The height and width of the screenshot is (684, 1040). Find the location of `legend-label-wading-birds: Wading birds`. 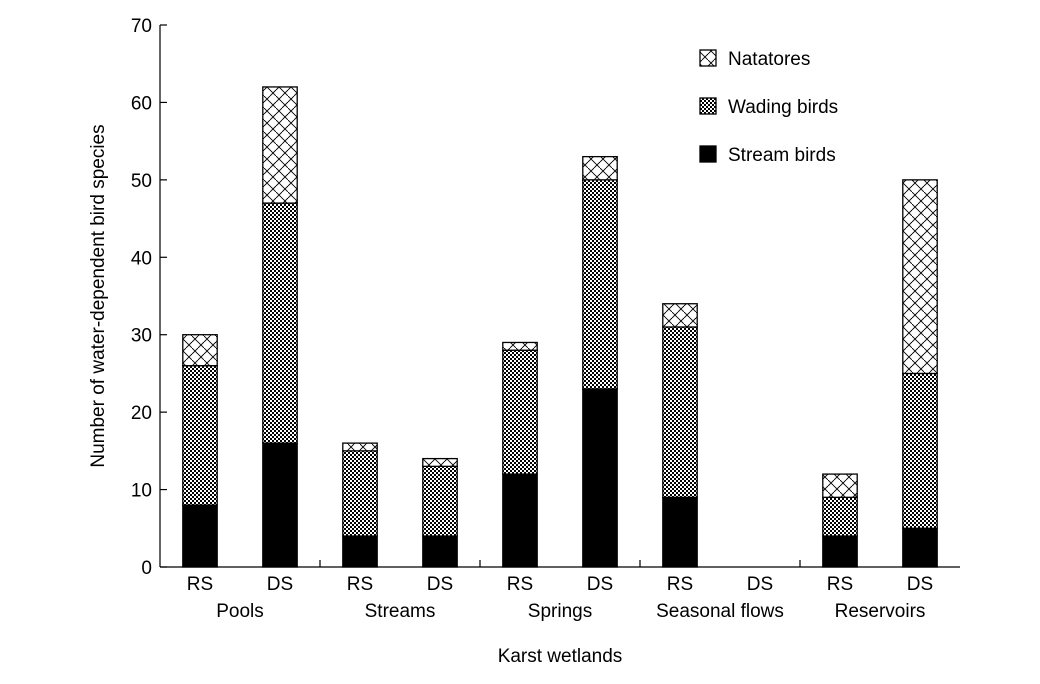

legend-label-wading-birds: Wading birds is located at coordinates (783, 107).